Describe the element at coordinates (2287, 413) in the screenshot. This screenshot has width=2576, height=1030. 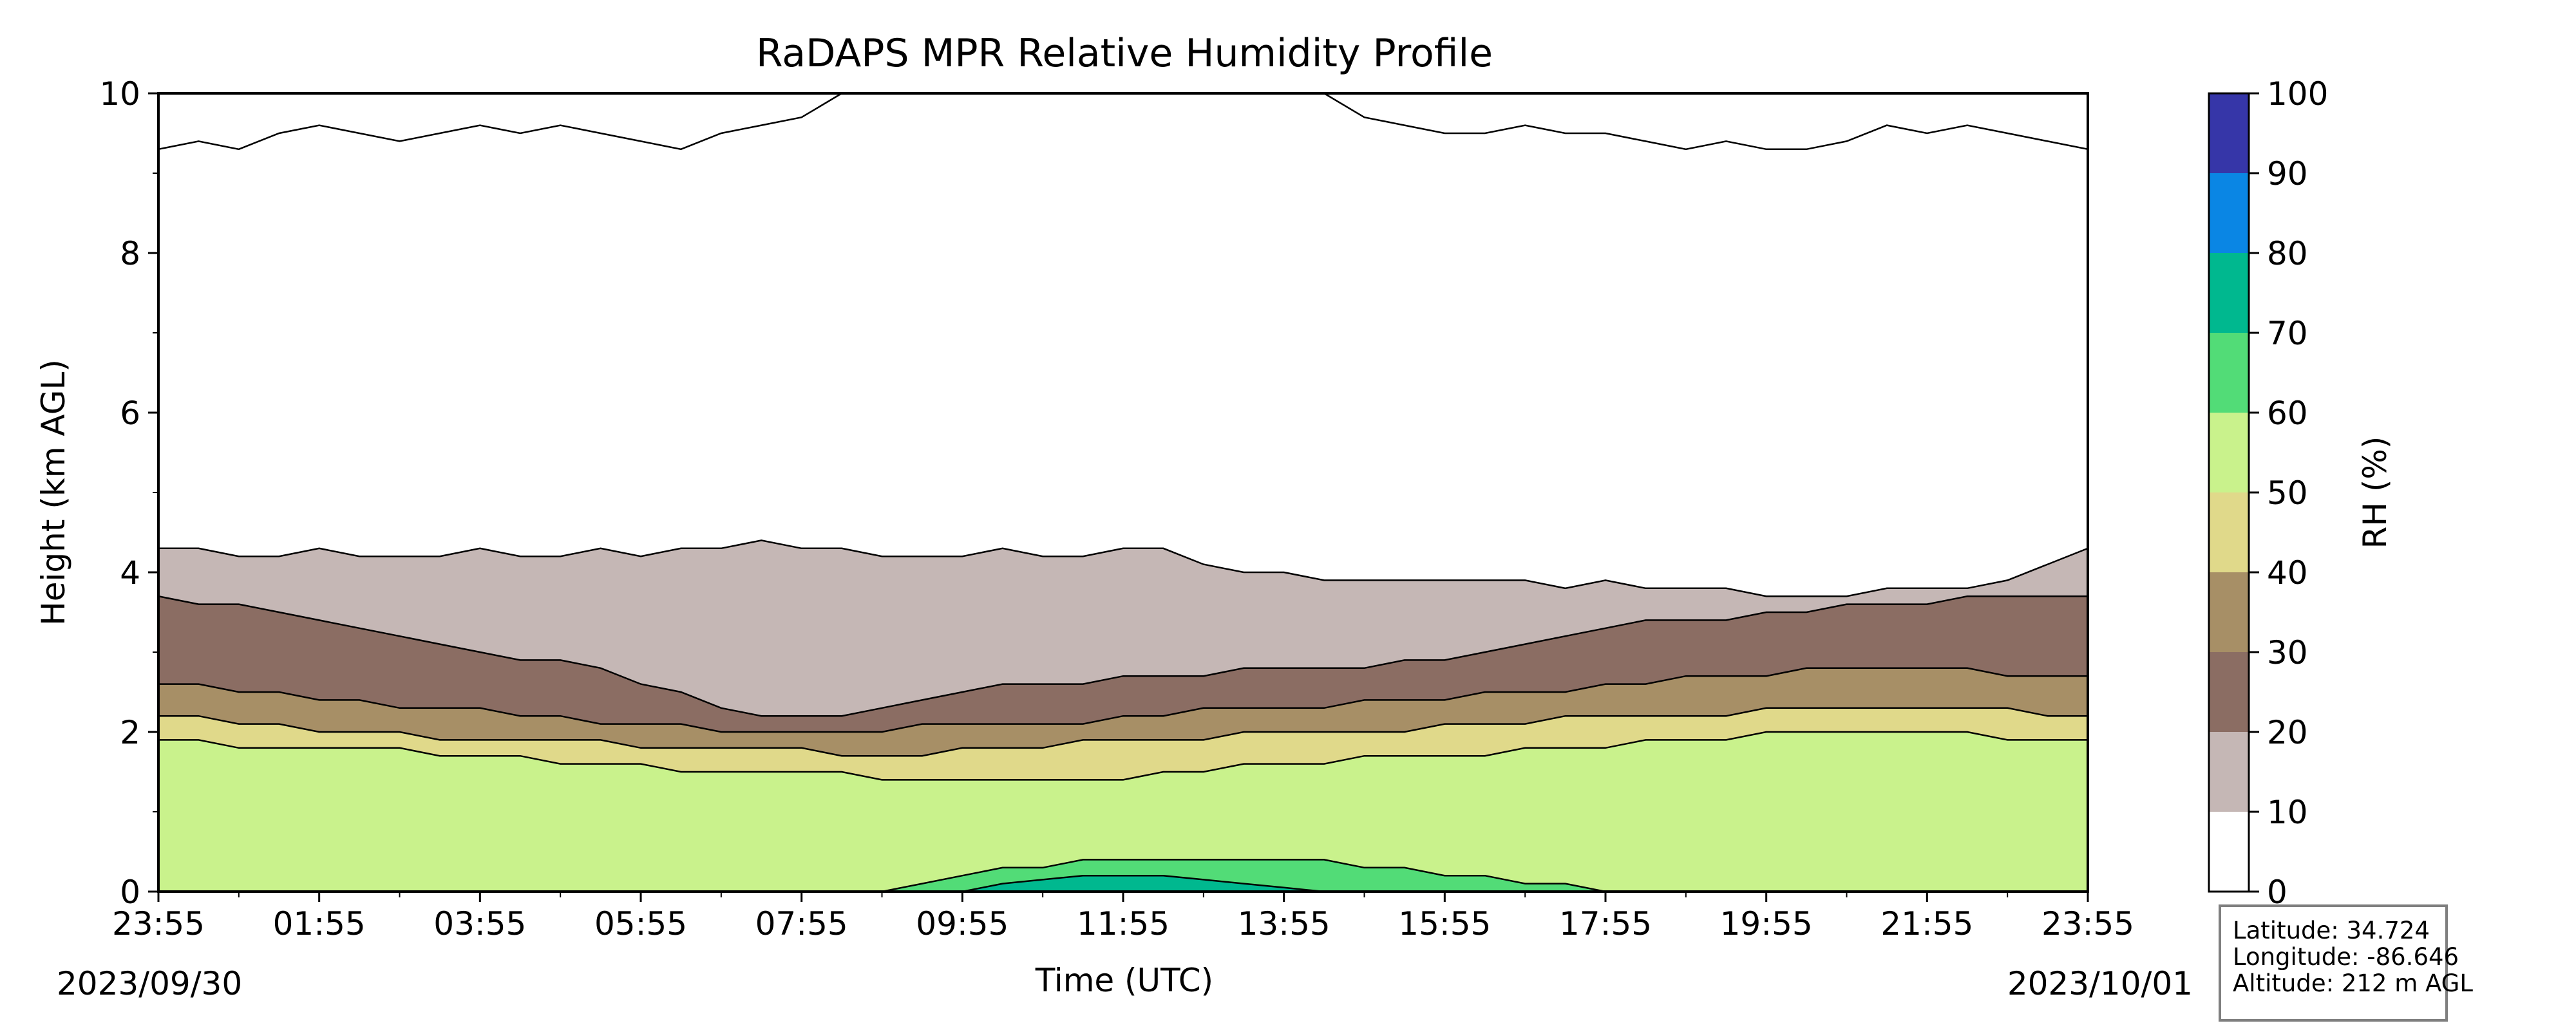
I see `colorbar-tick-label: 60` at that location.